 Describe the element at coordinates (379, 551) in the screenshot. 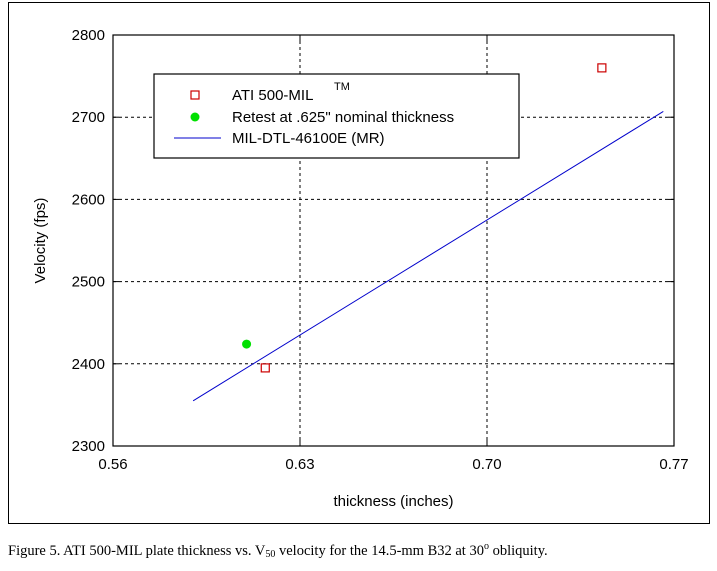

I see `caption-middle: velocity for the 14.5-mm B32 at 30` at that location.